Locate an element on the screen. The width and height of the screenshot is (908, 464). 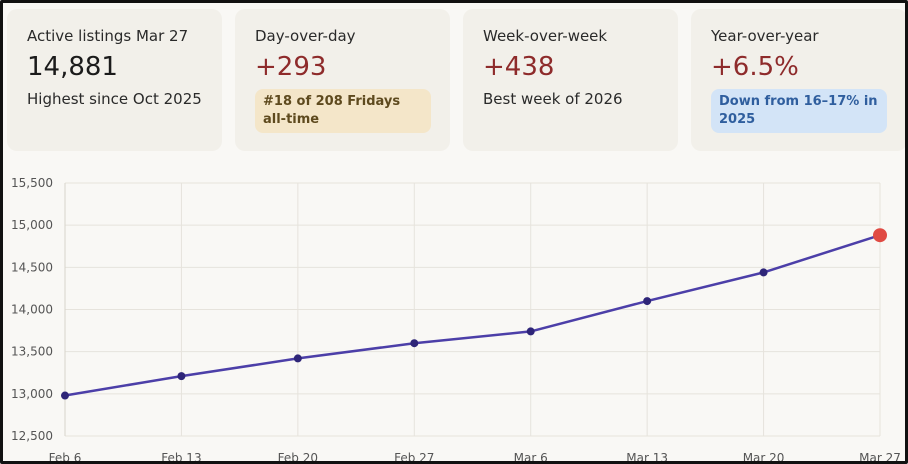
x-tick-label: Mar 27 is located at coordinates (880, 457).